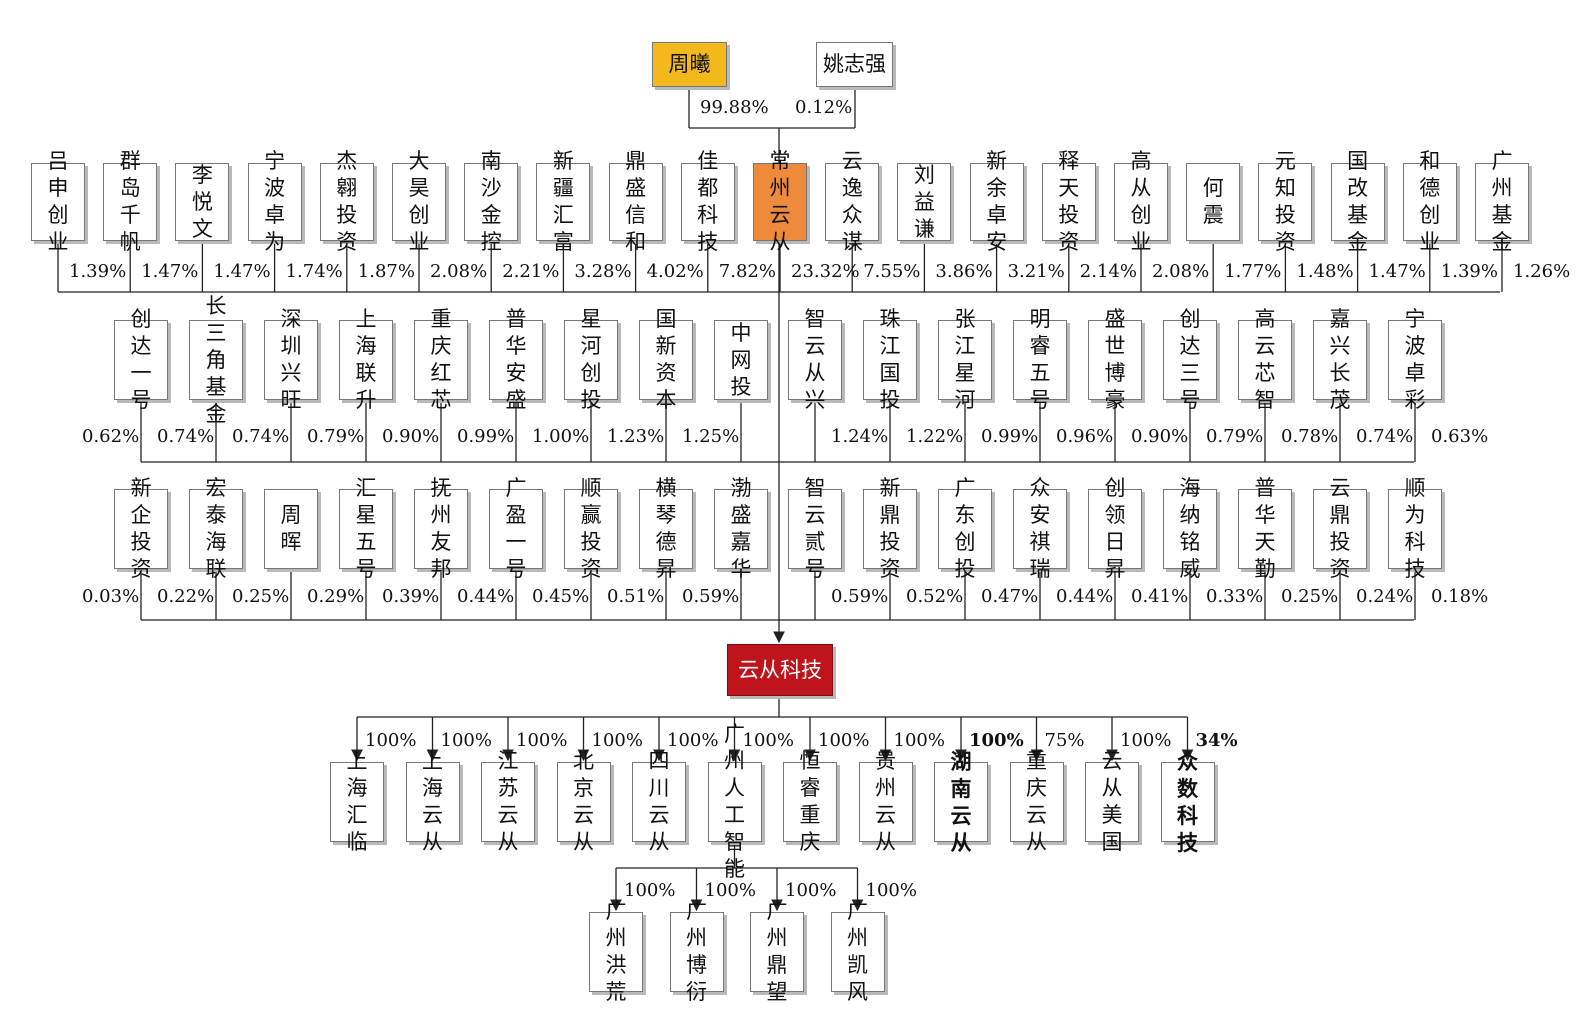  I want to click on share-percentage: 1.39%, so click(98, 271).